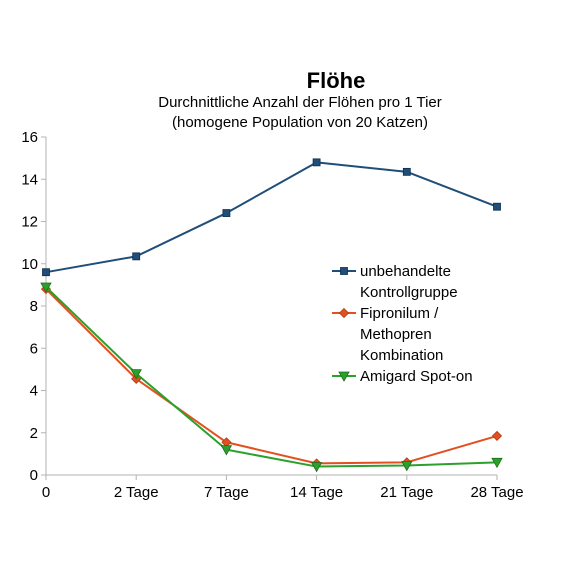  What do you see at coordinates (29, 264) in the screenshot?
I see `y-tick-label: 10` at bounding box center [29, 264].